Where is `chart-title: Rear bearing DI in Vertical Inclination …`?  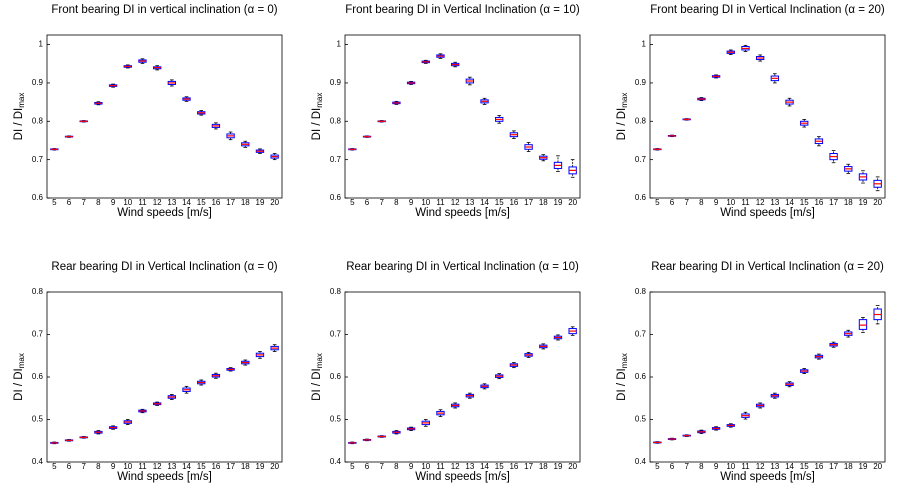
chart-title: Rear bearing DI in Vertical Inclination … is located at coordinates (462, 267).